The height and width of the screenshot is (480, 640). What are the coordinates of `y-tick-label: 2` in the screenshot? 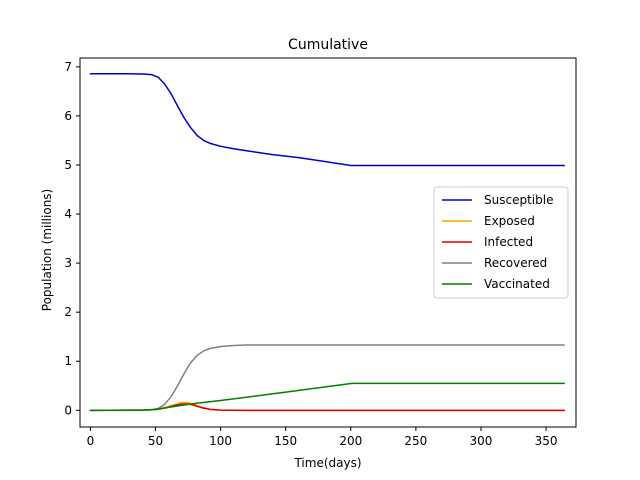 It's located at (68, 312).